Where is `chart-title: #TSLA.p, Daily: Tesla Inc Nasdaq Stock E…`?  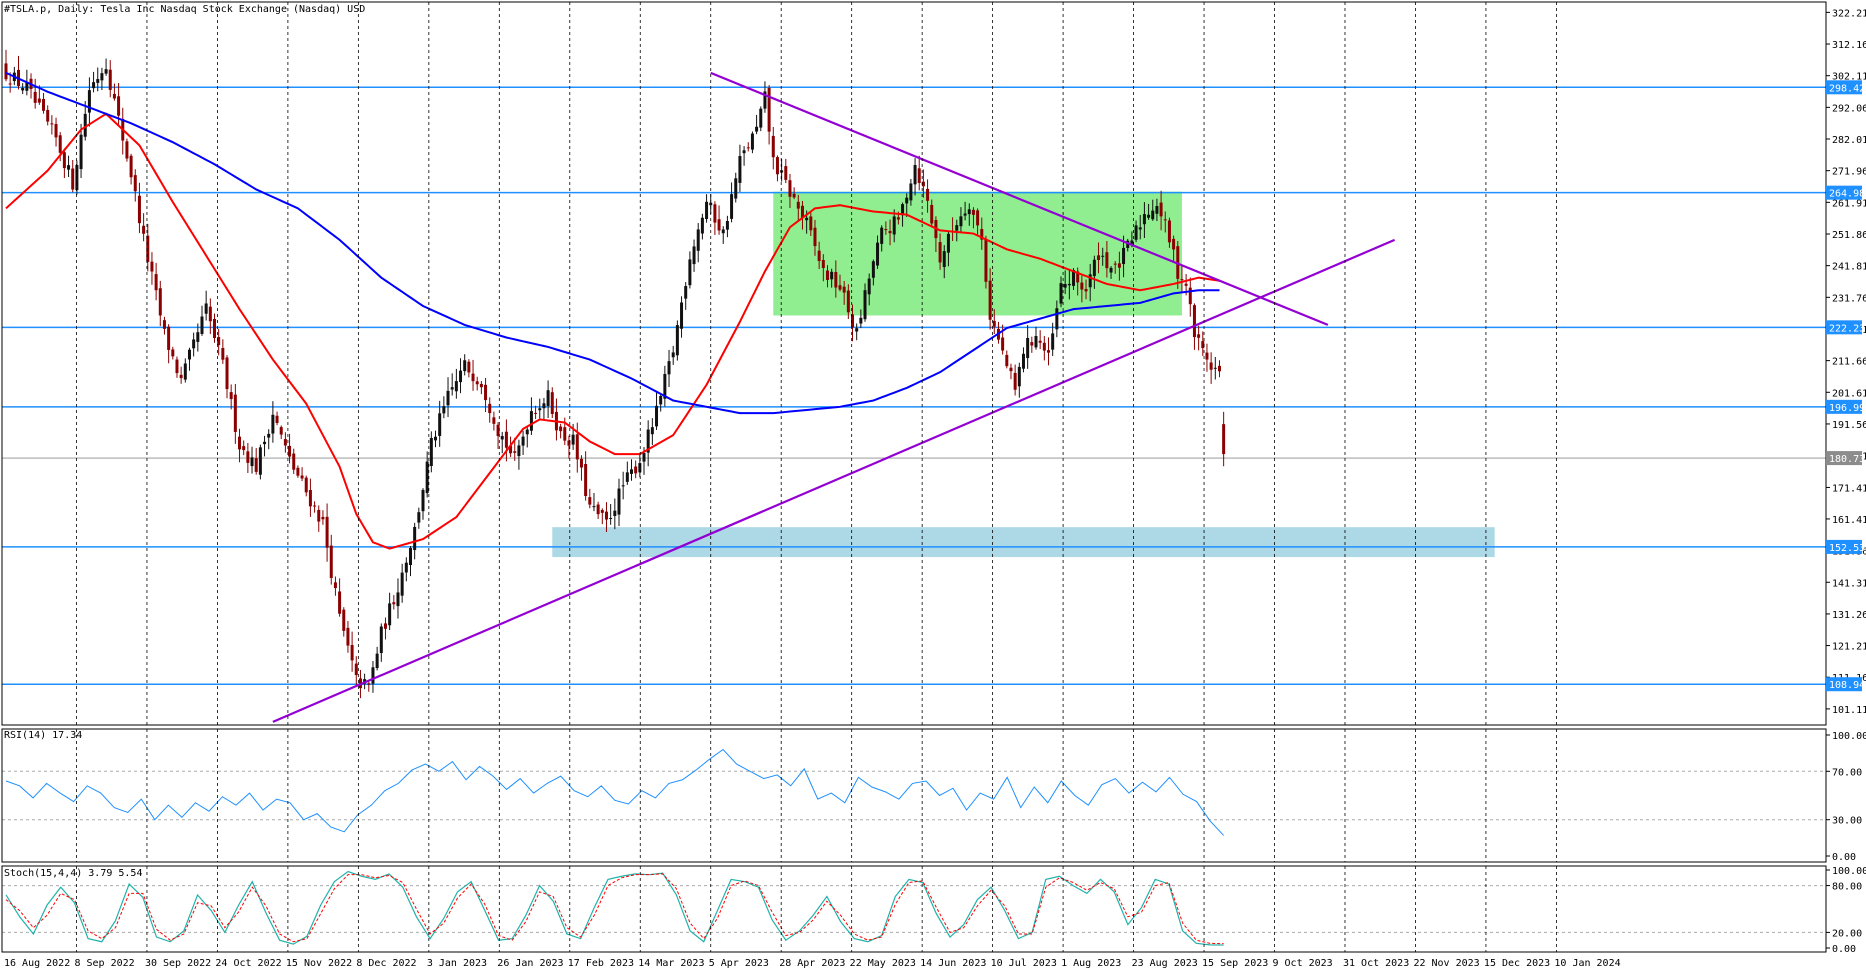 chart-title: #TSLA.p, Daily: Tesla Inc Nasdaq Stock E… is located at coordinates (184, 9).